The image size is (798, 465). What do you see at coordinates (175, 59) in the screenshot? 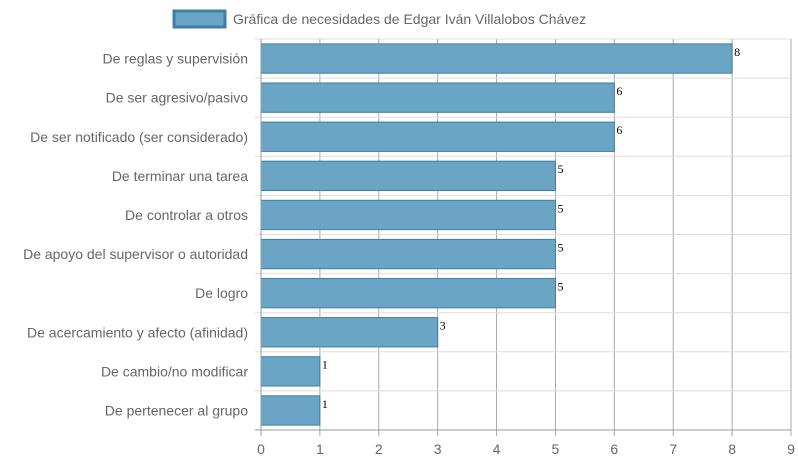
I see `category-label: De reglas y supervisión` at bounding box center [175, 59].